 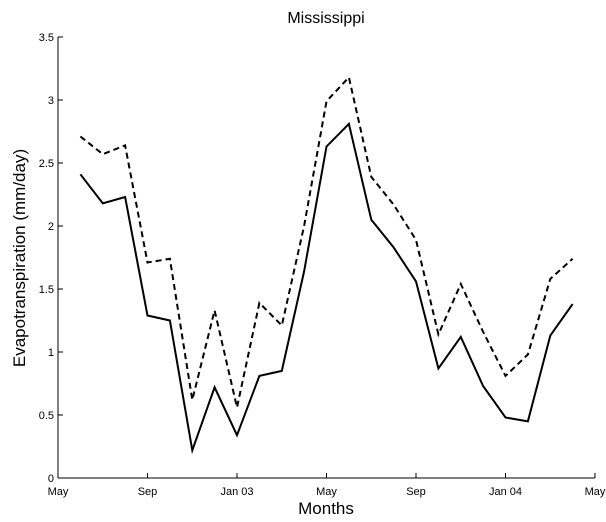 What do you see at coordinates (19, 258) in the screenshot?
I see `y-axis-label: Evapotranspiration (mm/day)` at bounding box center [19, 258].